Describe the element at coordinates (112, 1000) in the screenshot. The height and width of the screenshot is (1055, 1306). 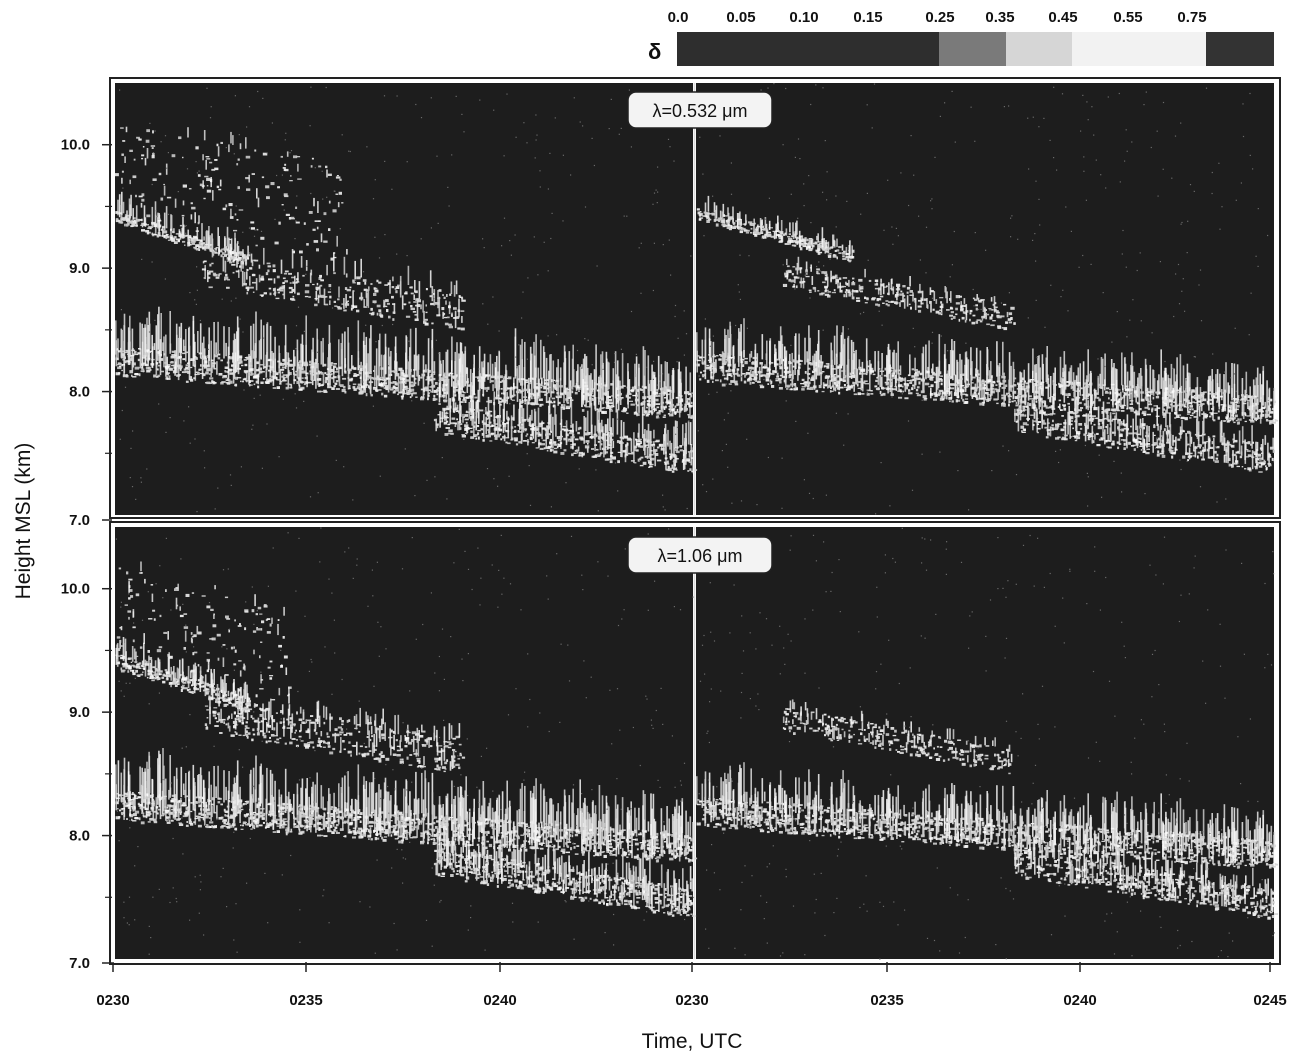
I see `x-tick-label-0-0: 0230` at that location.